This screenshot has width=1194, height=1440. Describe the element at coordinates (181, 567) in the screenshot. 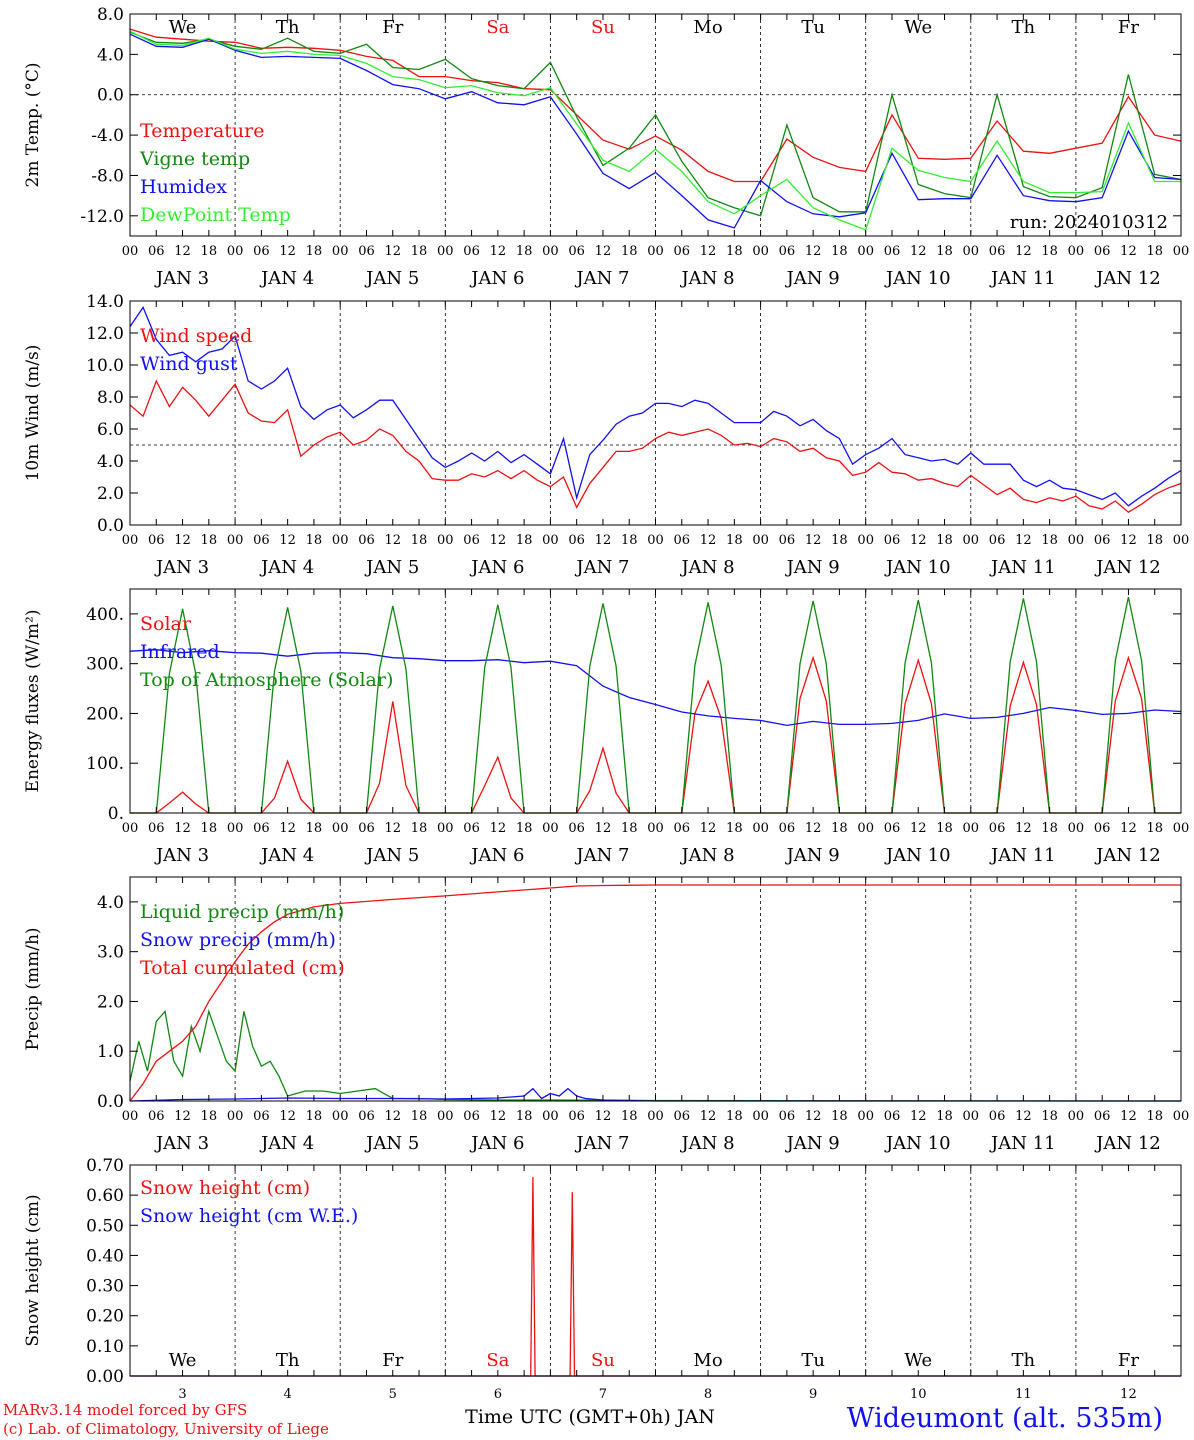

I see `date-label: JAN 3` at that location.